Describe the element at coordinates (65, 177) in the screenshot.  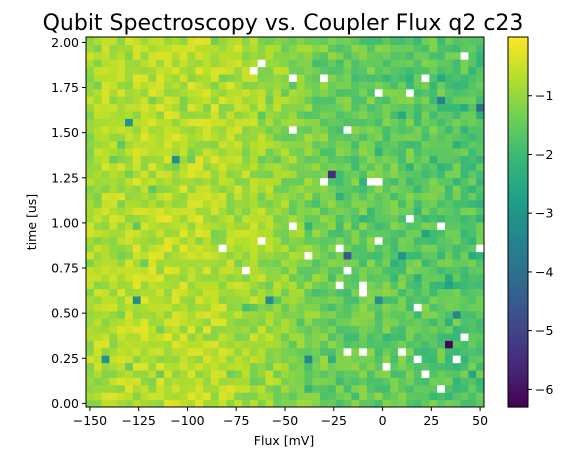
I see `y-tick-label: 1.25` at that location.